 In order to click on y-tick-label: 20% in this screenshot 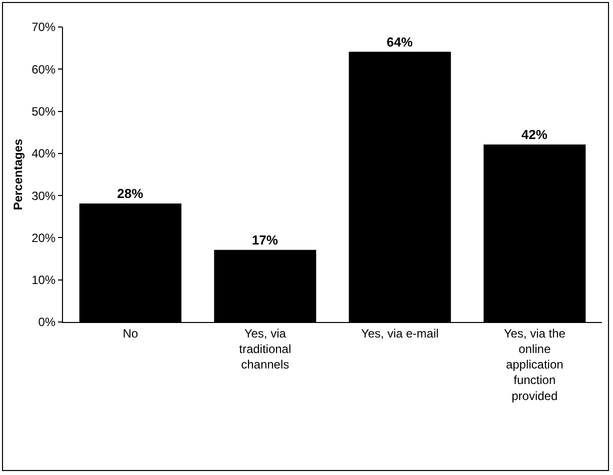, I will do `click(44, 237)`.